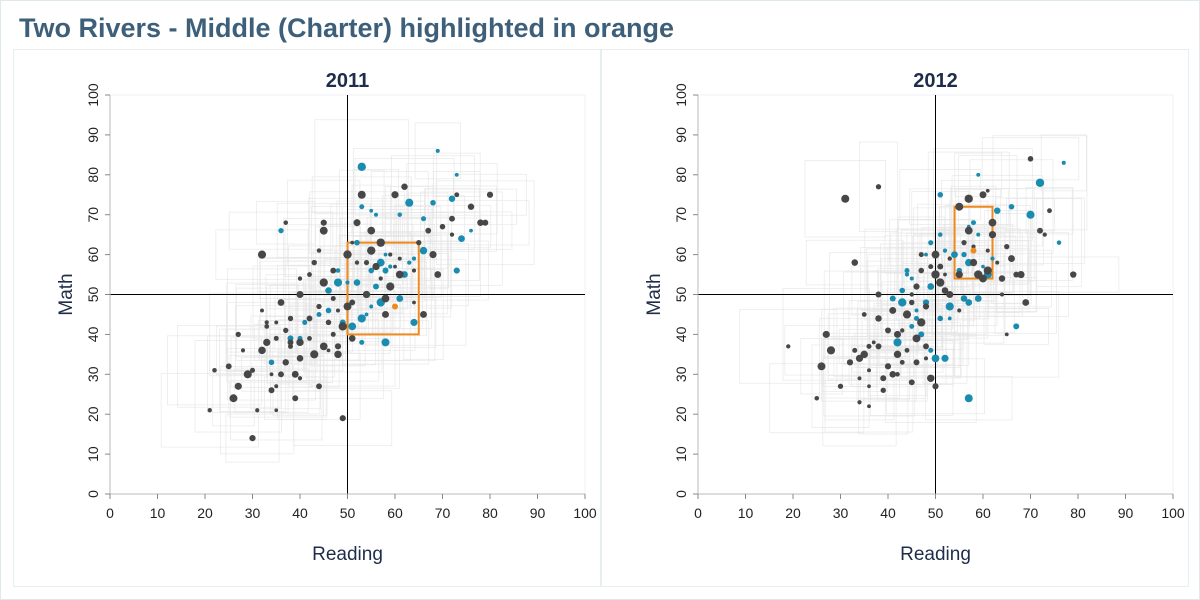 This screenshot has height=600, width=1200. I want to click on y-tick-label: 50, so click(681, 295).